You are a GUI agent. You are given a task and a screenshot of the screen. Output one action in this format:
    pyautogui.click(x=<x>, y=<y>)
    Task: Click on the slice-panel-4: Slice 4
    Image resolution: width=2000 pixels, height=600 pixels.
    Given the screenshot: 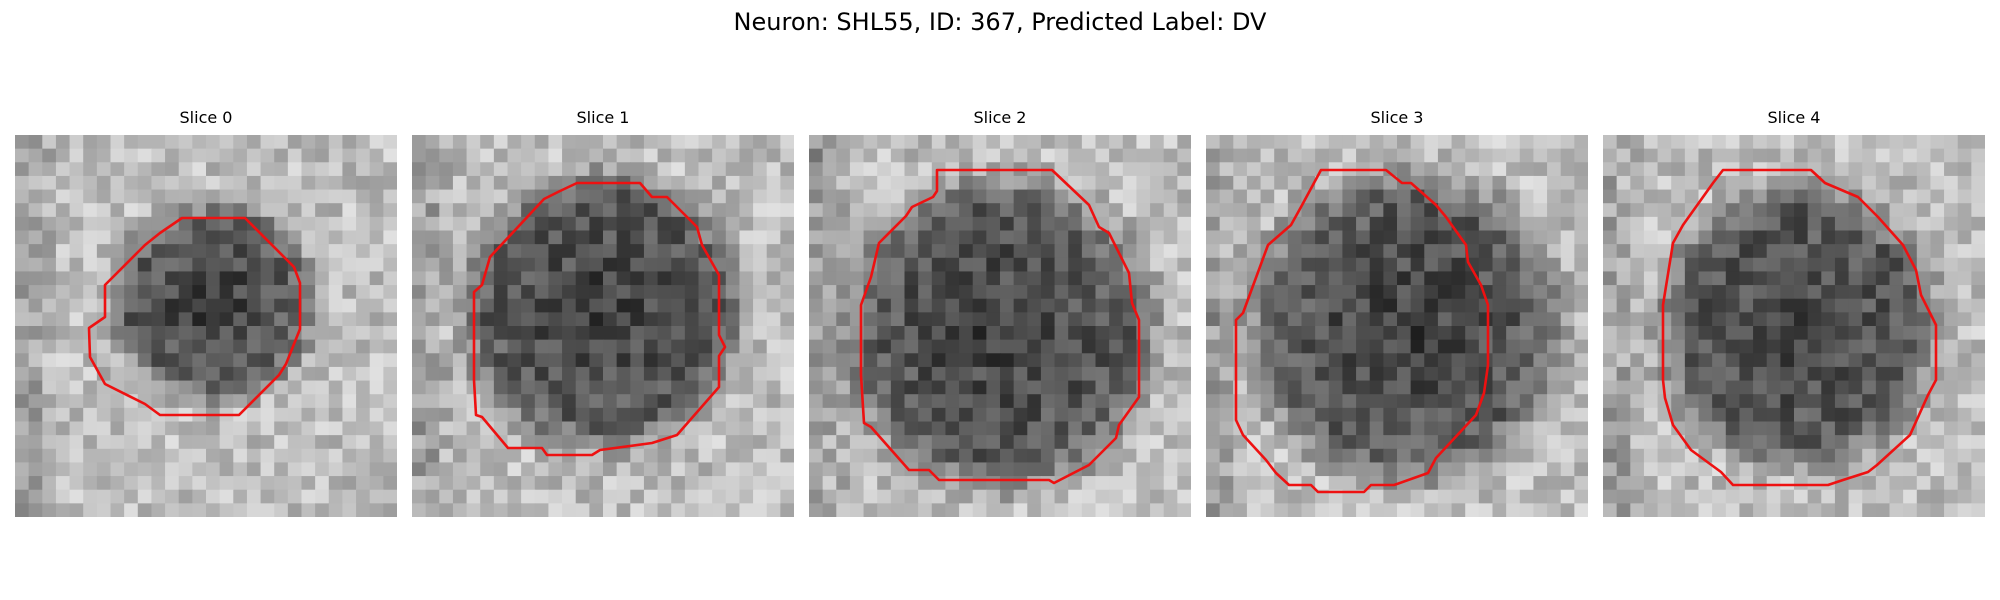 What is the action you would take?
    pyautogui.click(x=1794, y=314)
    